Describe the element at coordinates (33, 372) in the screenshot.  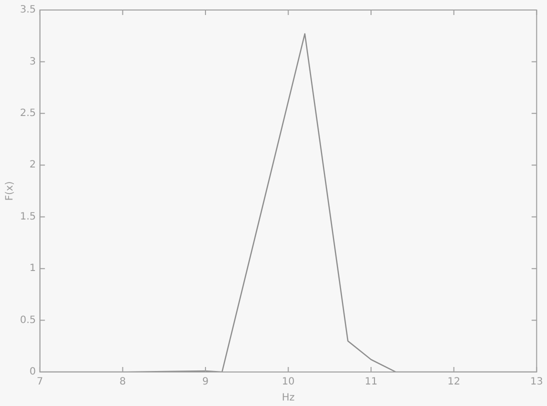
I see `y-tick-label: 0` at that location.